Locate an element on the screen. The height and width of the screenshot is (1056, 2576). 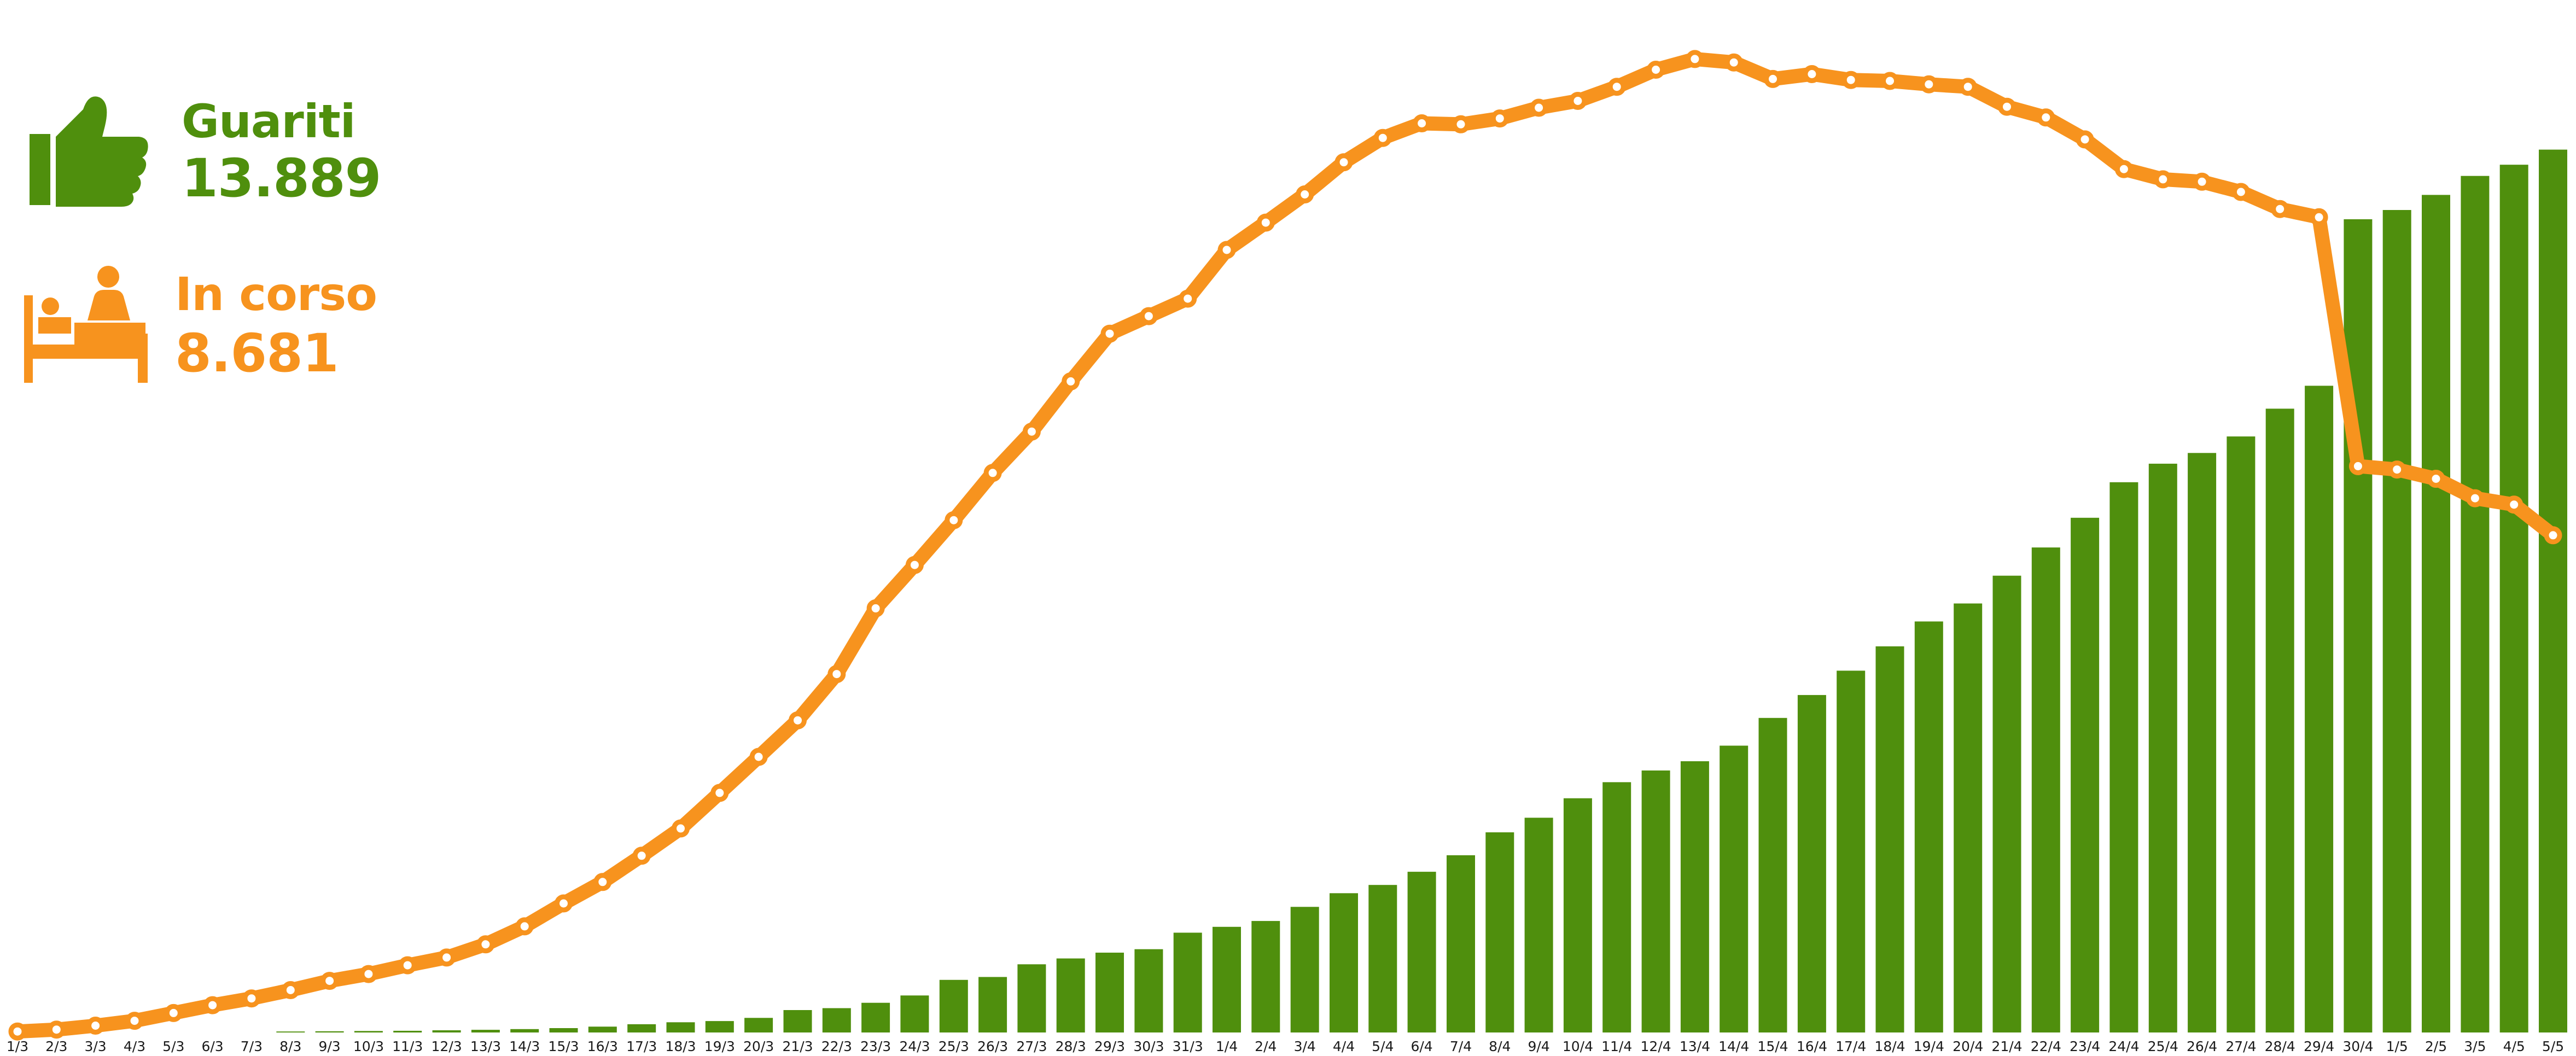
x-tick-label: 20/4 is located at coordinates (1968, 1046).